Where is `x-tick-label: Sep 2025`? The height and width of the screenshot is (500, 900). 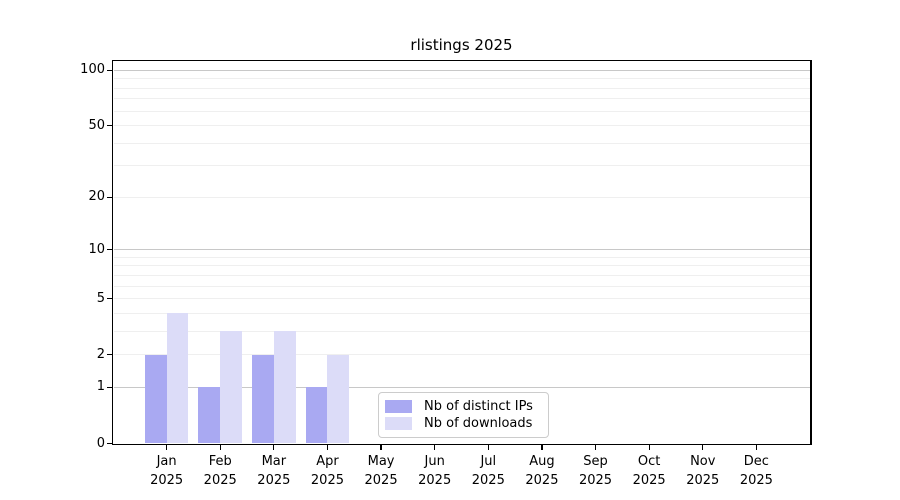 x-tick-label: Sep 2025 is located at coordinates (595, 470).